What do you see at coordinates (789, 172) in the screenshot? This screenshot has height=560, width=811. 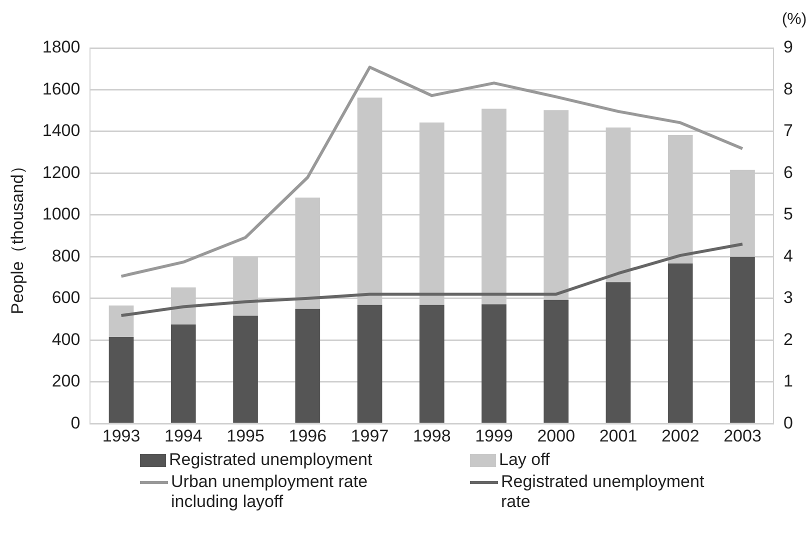 I see `y2-tick-label: 6` at bounding box center [789, 172].